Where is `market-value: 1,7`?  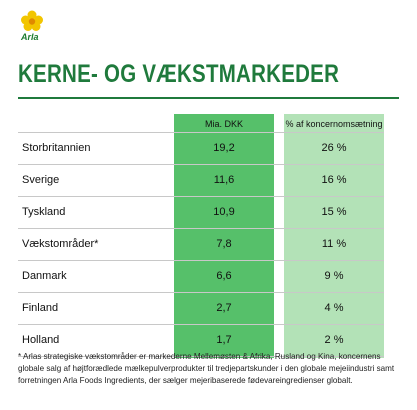 market-value: 1,7 is located at coordinates (224, 340).